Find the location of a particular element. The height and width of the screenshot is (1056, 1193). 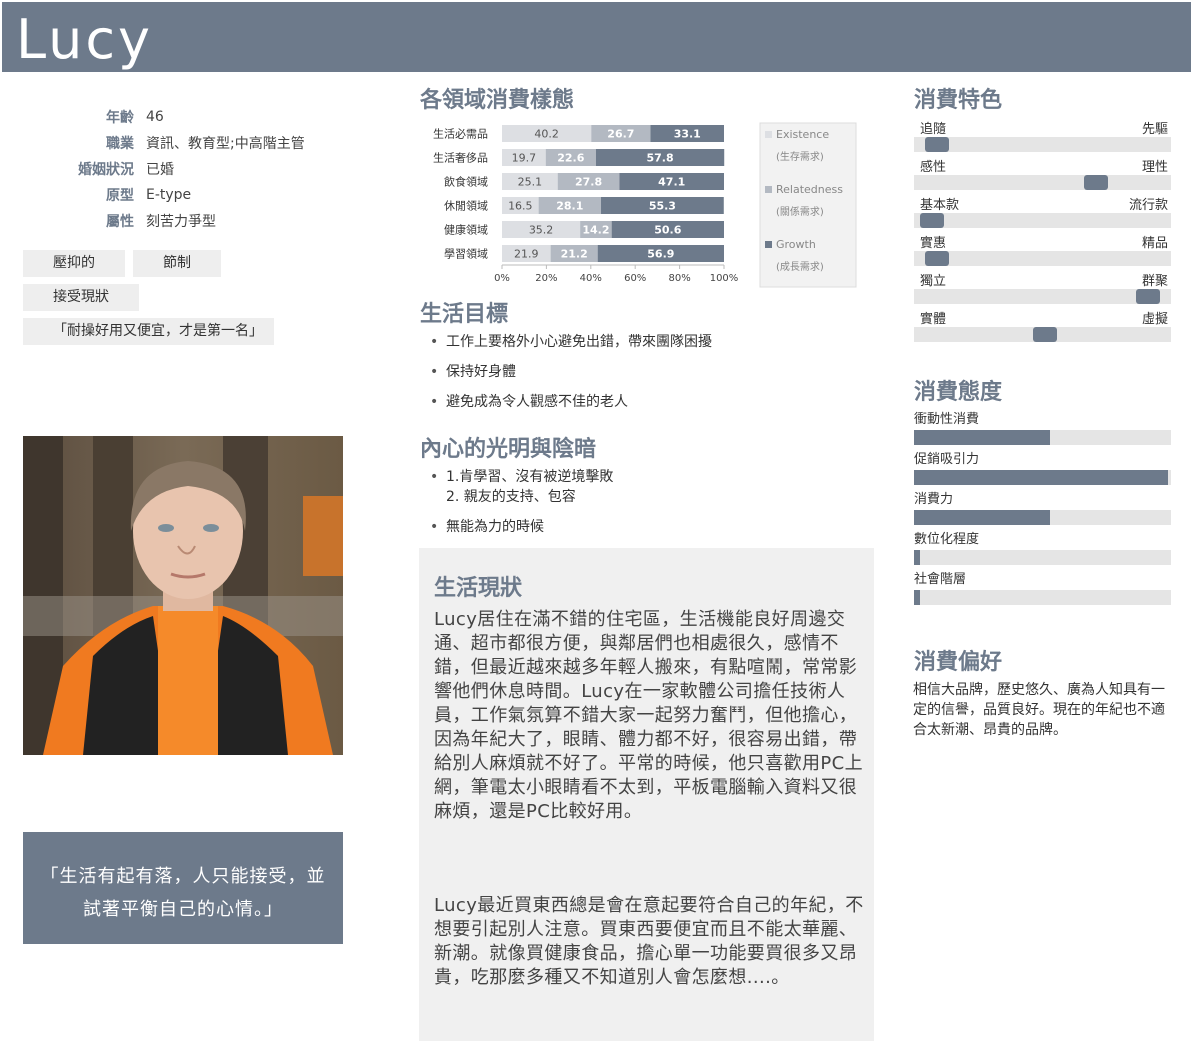

trait-right-label: 精品 is located at coordinates (1154, 243).